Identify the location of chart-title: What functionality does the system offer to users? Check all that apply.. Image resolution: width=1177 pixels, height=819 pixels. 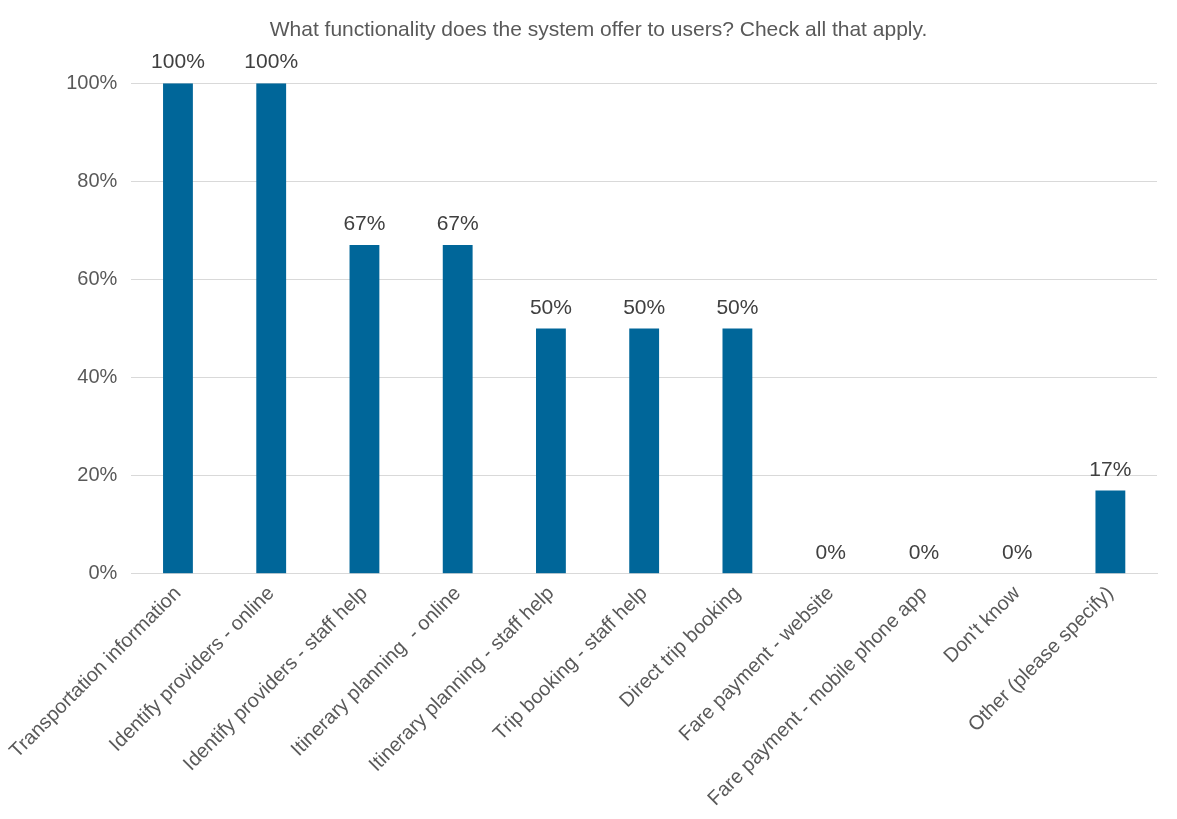
(598, 29).